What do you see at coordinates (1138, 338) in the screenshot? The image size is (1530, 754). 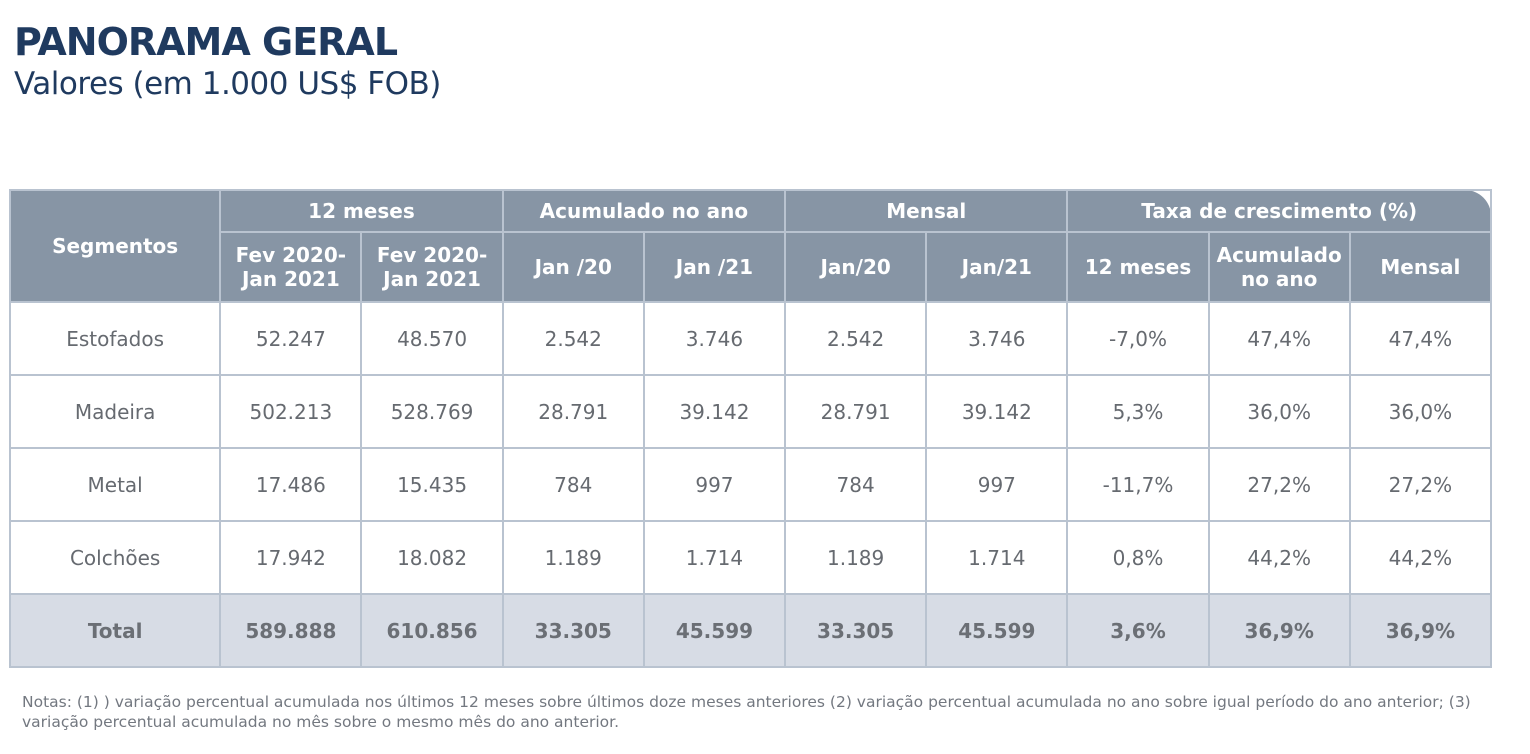 I see `value-cell: -7,0%` at bounding box center [1138, 338].